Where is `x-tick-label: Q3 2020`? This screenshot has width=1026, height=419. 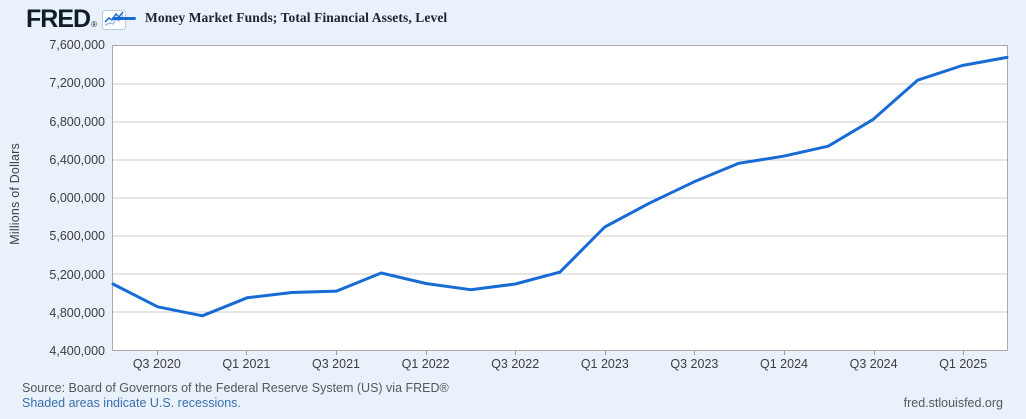 x-tick-label: Q3 2020 is located at coordinates (156, 364).